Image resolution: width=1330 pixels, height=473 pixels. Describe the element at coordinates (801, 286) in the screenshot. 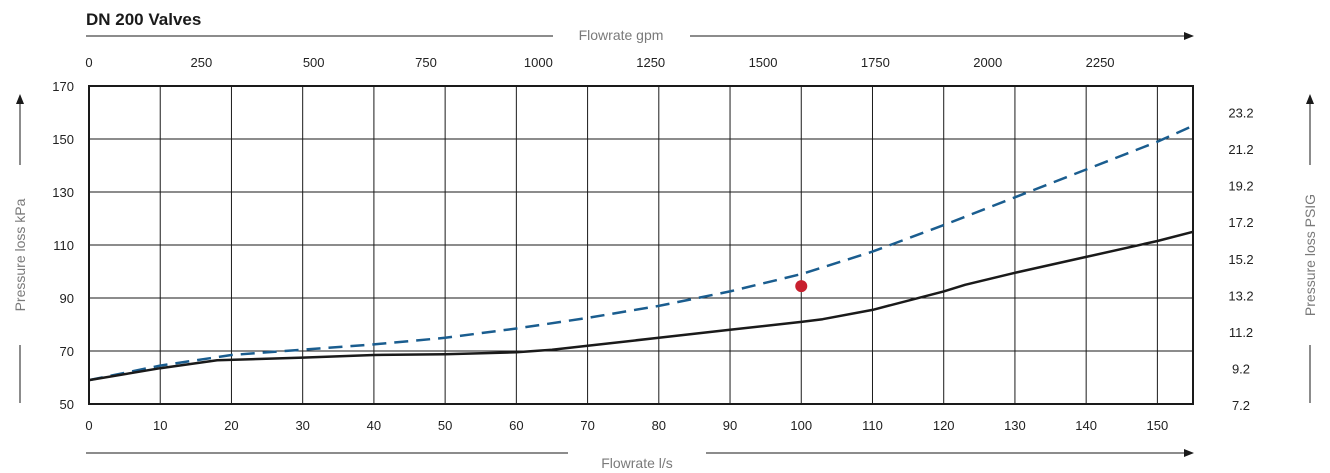

I see `operating-point-marker` at that location.